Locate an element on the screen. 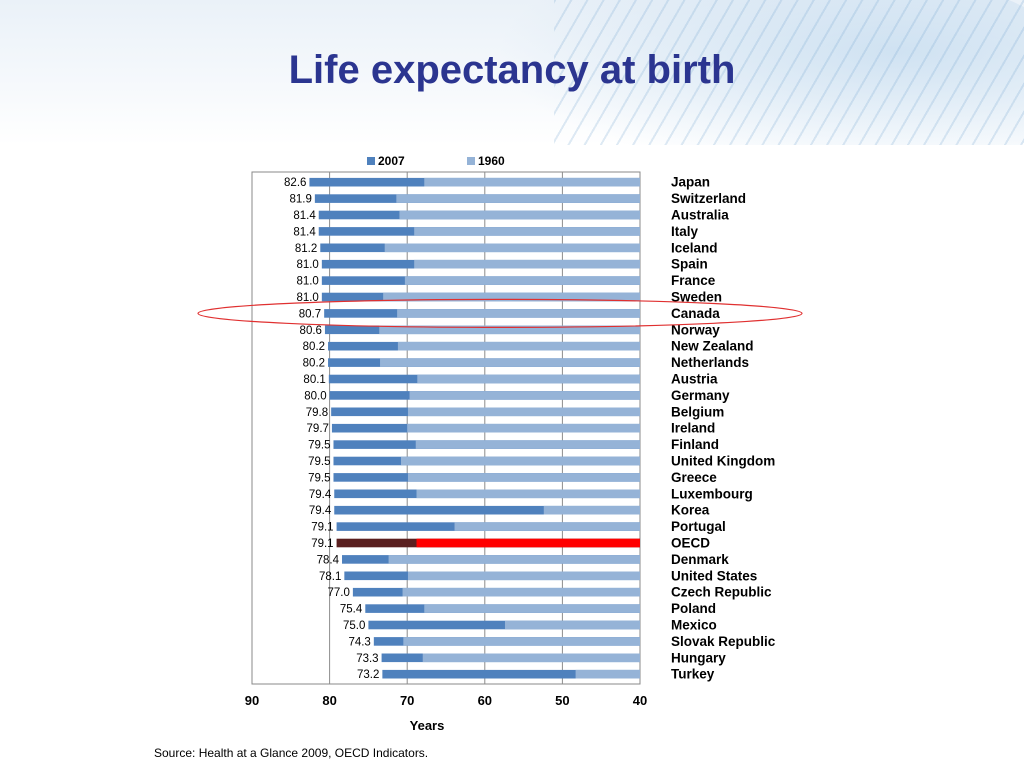  bar-2007-mexico is located at coordinates (504, 625).